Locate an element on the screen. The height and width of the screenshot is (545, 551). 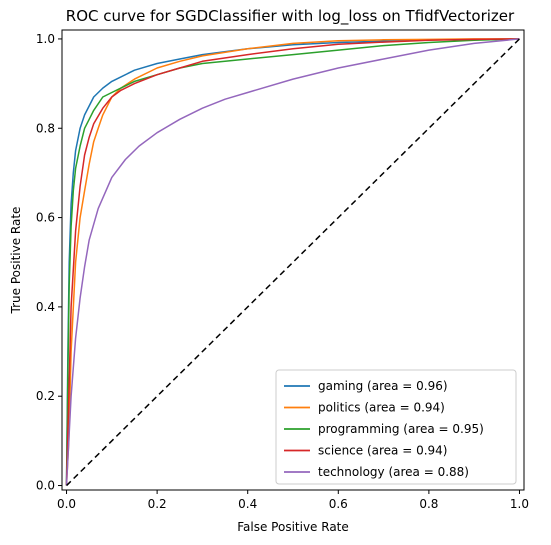
legend-label-3: science (area = 0.94) is located at coordinates (383, 451).